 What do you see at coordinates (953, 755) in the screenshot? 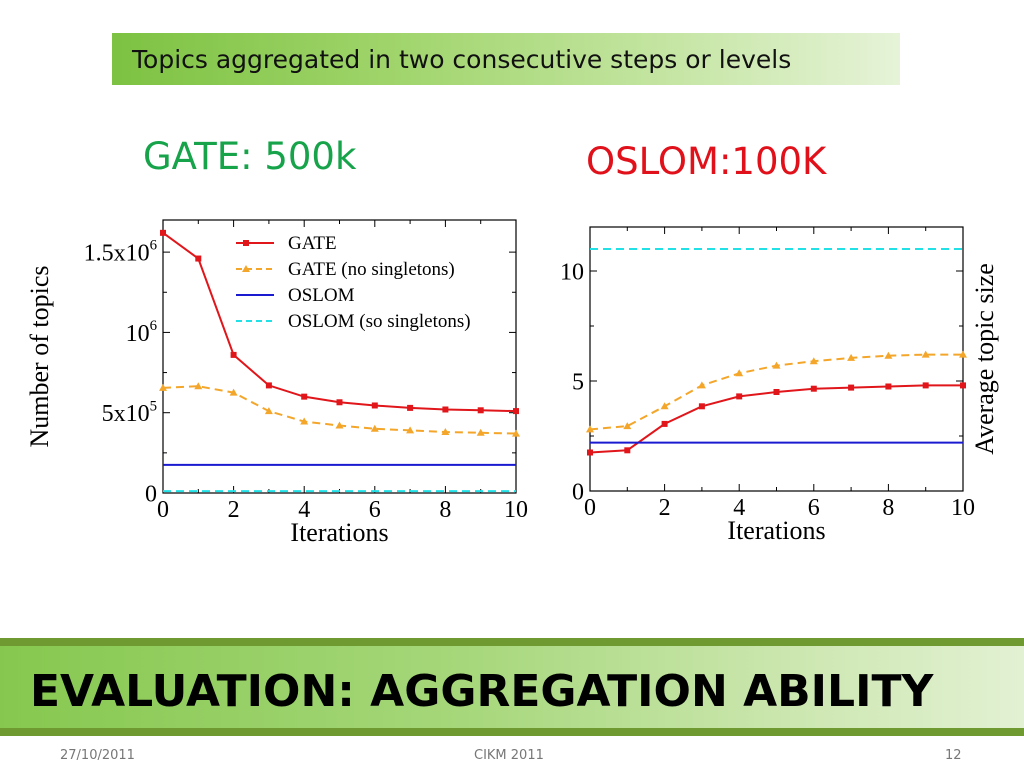
I see `footer-page-number: 12` at bounding box center [953, 755].